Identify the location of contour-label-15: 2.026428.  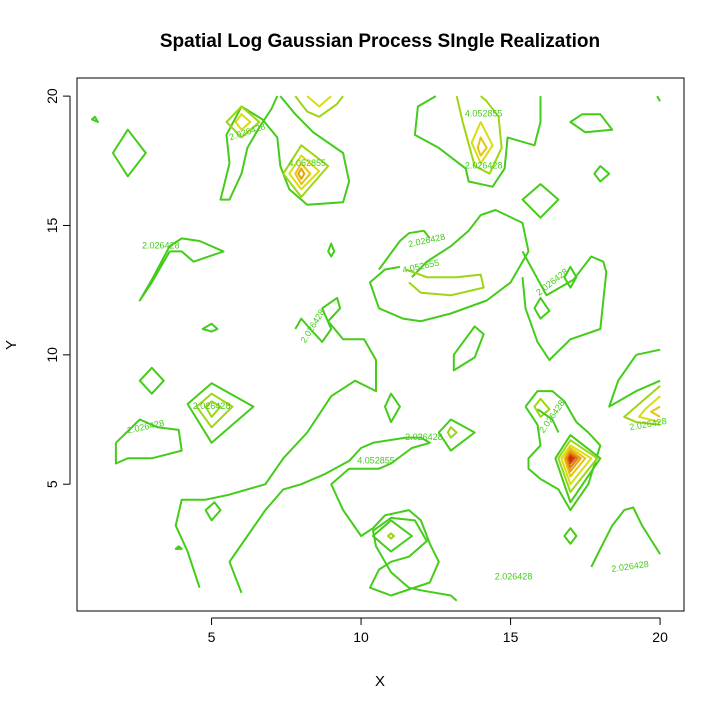
(514, 577).